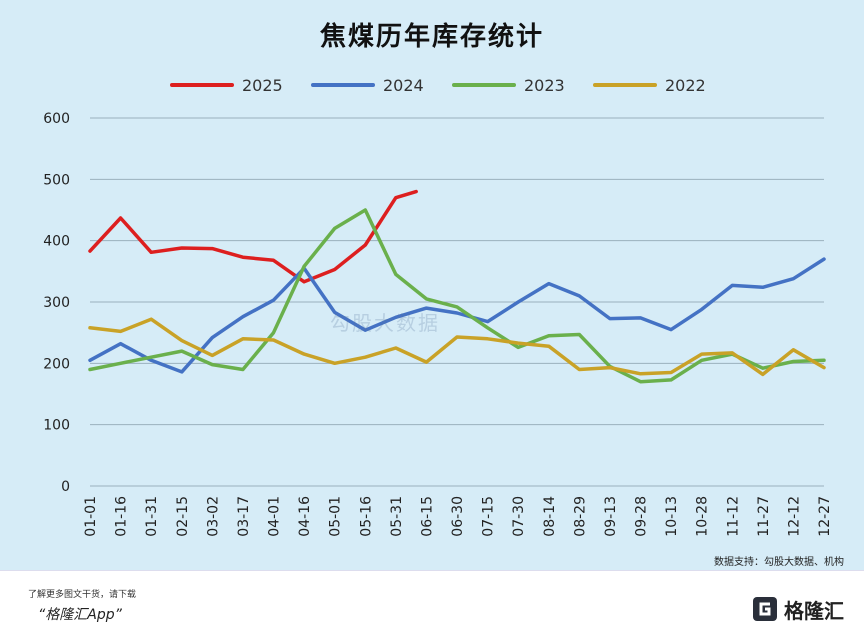 This screenshot has height=640, width=864. What do you see at coordinates (794, 516) in the screenshot?
I see `x-tick-label: 12-12` at bounding box center [794, 516].